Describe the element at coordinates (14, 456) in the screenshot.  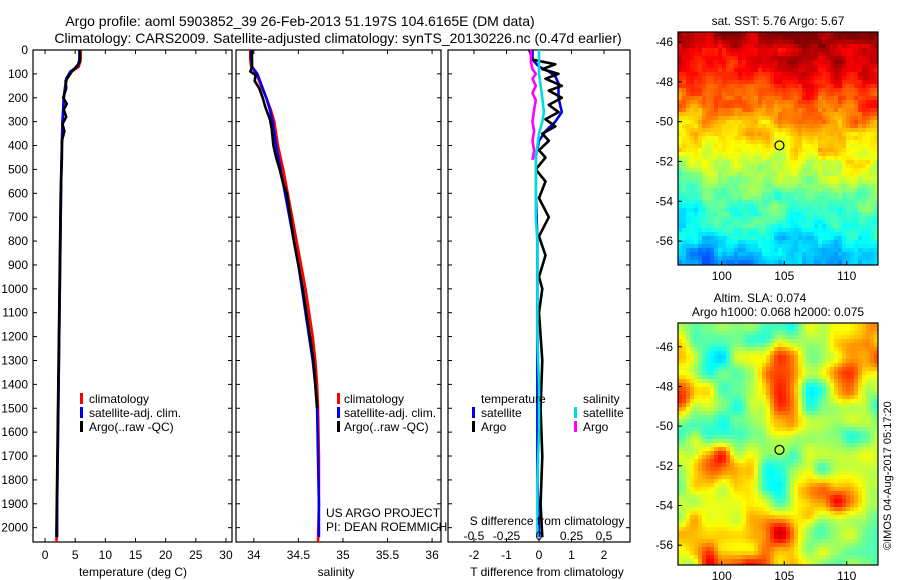
I see `depth-tick-label: 1700` at that location.